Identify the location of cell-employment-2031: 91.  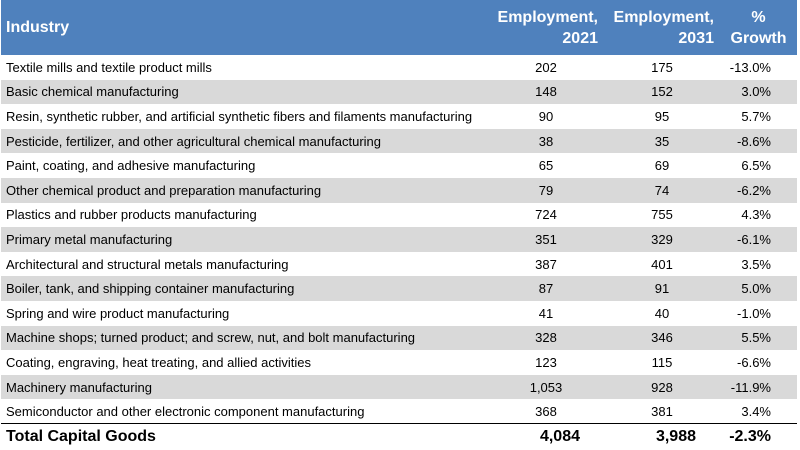
(662, 289).